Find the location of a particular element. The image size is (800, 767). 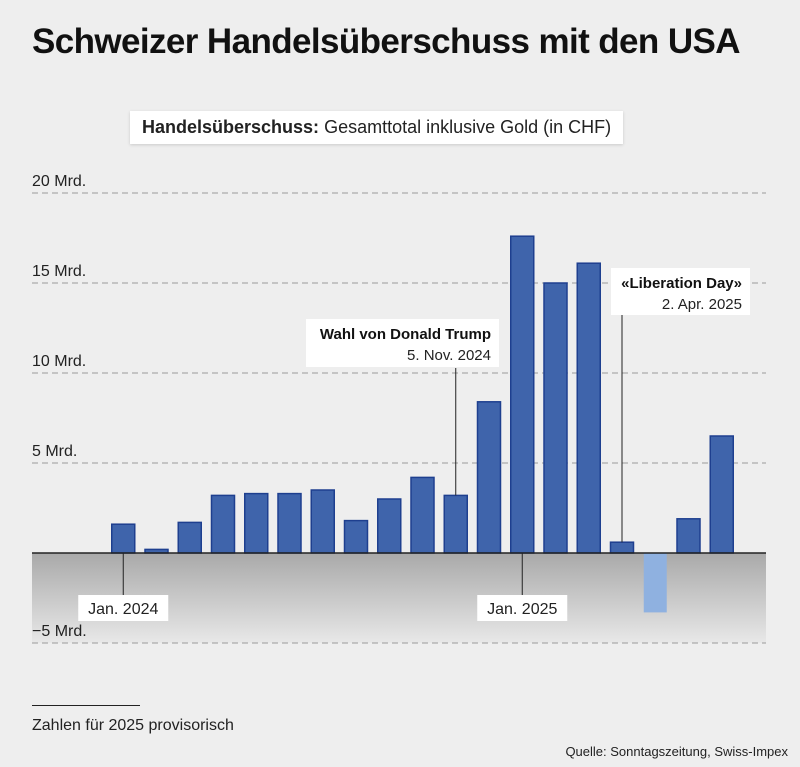

annotation-title: «Liberation Day» is located at coordinates (681, 283).